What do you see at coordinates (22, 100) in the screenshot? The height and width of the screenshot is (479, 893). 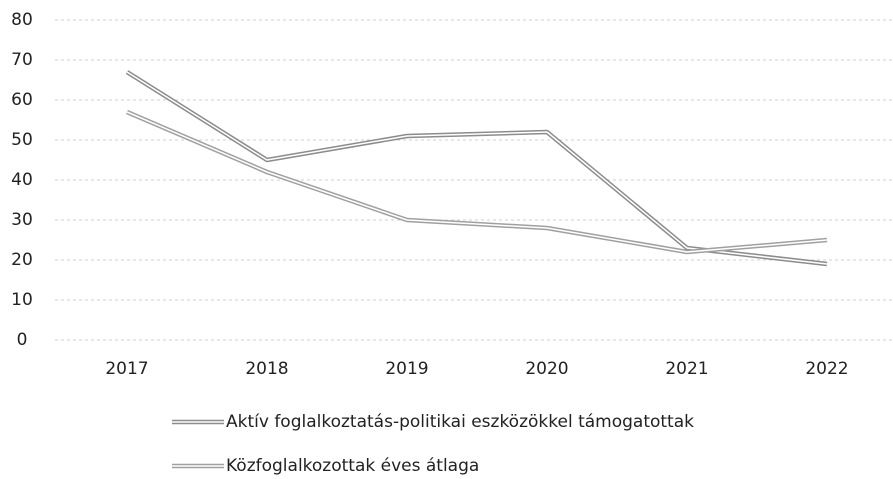 I see `y-tick-label: 60` at bounding box center [22, 100].